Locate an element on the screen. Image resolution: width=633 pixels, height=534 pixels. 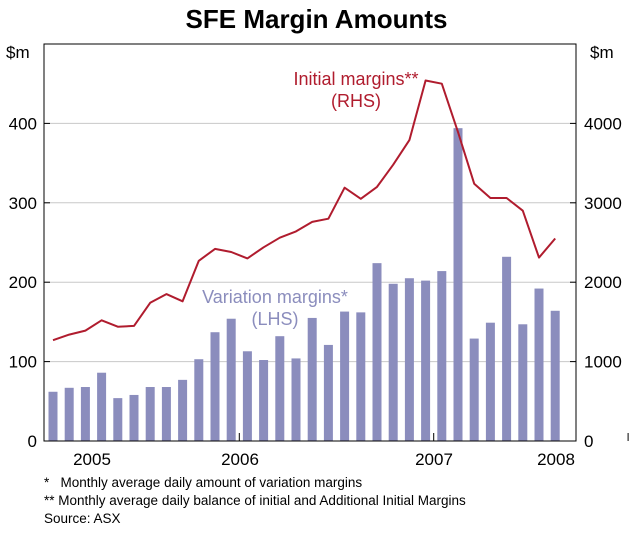
x-axis-year-labels: 2005 2006 2007 2008 is located at coordinates (324, 459).